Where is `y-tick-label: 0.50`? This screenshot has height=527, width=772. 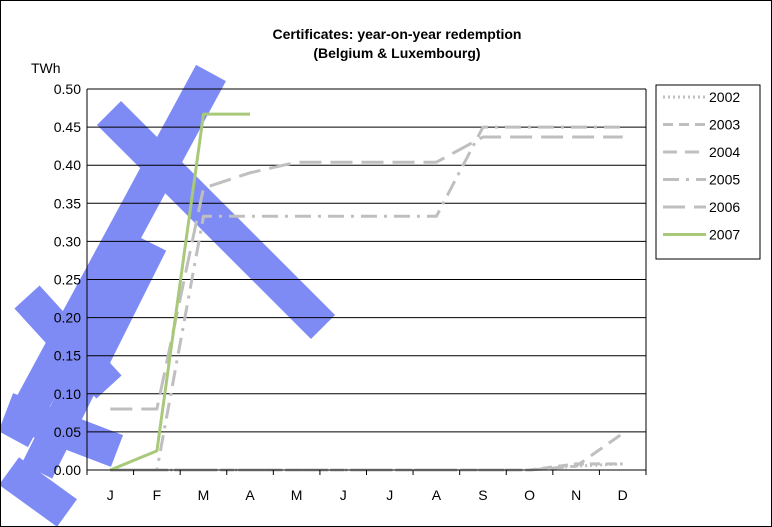
y-tick-label: 0.50 is located at coordinates (67, 89).